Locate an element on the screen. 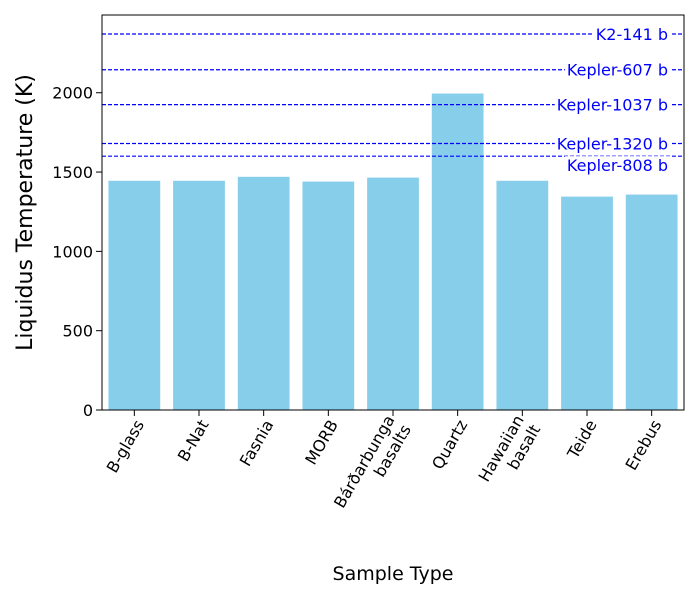 This screenshot has height=600, width=700. x-tick-label: B-glass is located at coordinates (125, 447).